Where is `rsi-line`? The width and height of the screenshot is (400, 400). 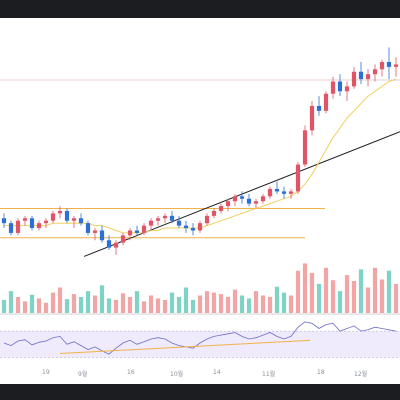
rsi-line is located at coordinates (200, 338).